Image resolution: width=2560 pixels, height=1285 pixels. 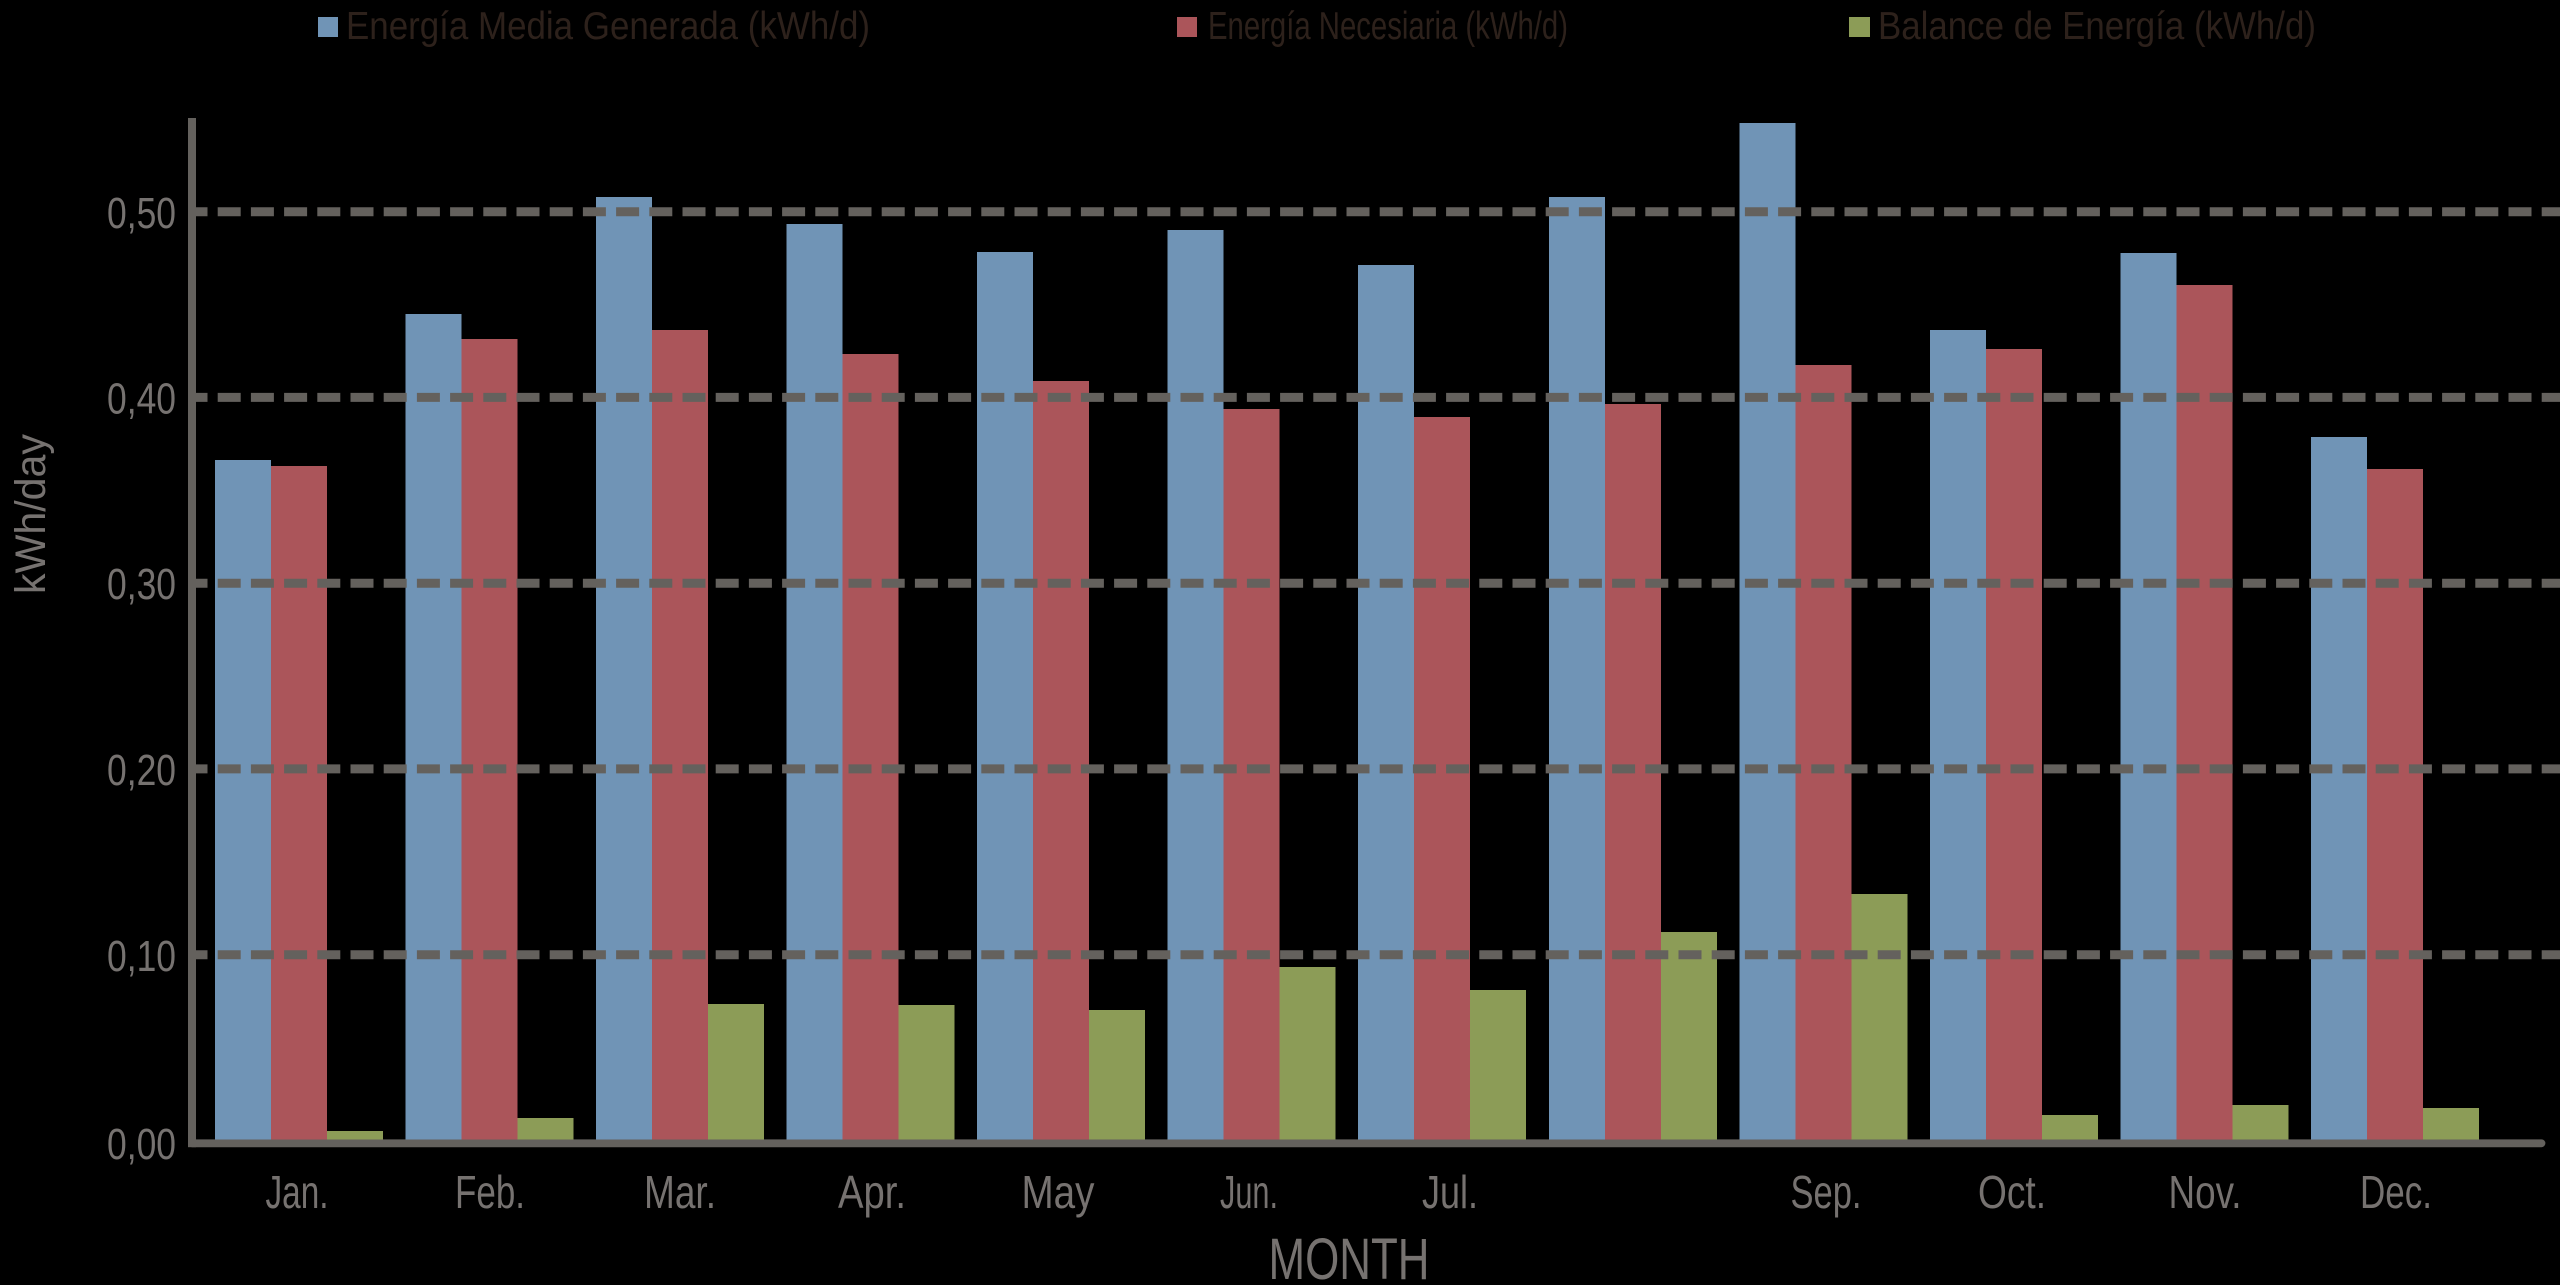 I want to click on svg-text: Sep., so click(x=1826, y=1192).